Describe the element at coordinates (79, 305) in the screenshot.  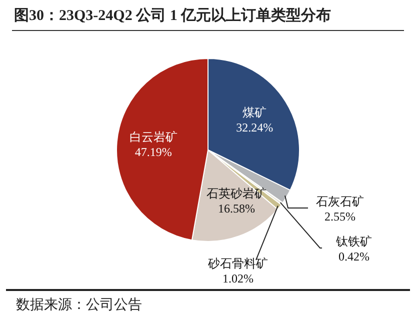
I see `source-note: 数据来源：公司公告` at that location.